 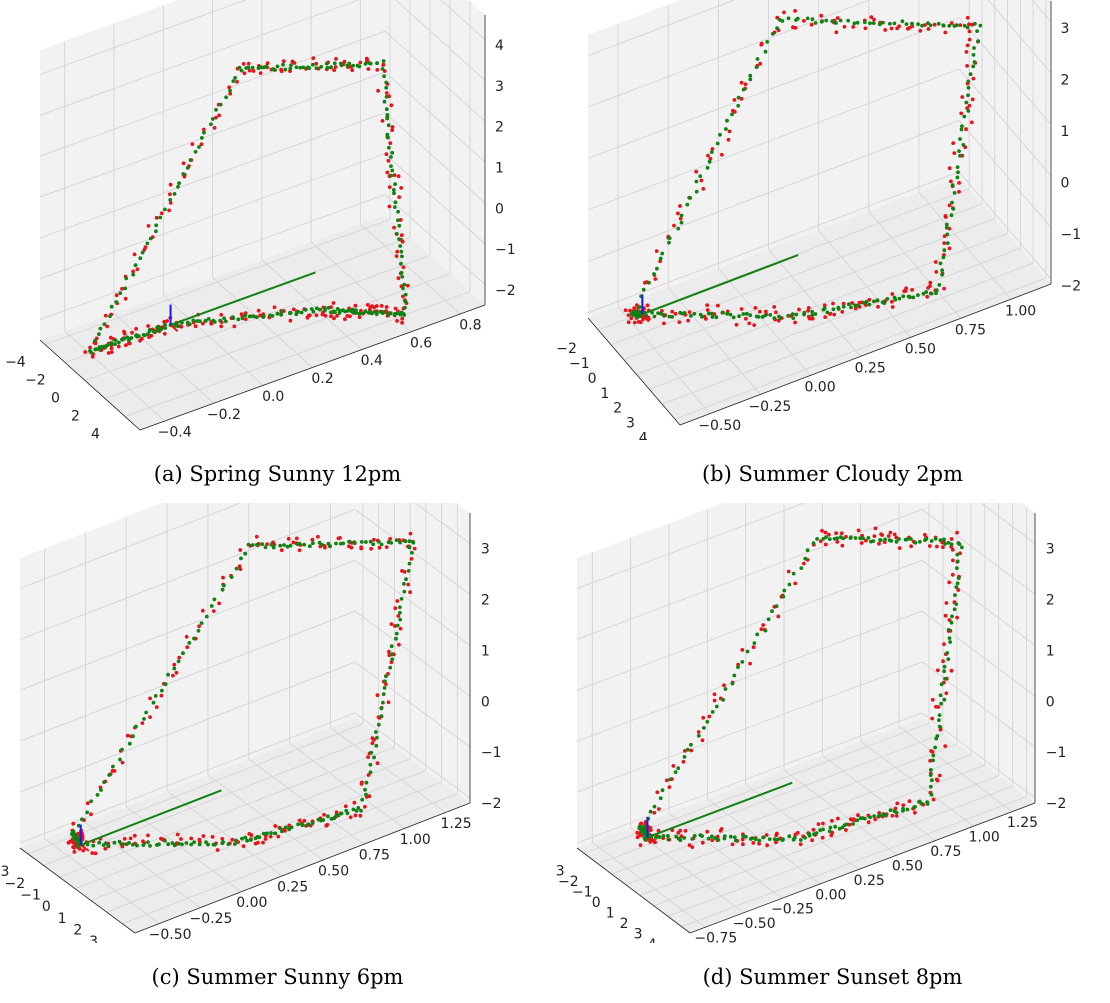 I want to click on frame-y-axis, so click(x=243, y=298).